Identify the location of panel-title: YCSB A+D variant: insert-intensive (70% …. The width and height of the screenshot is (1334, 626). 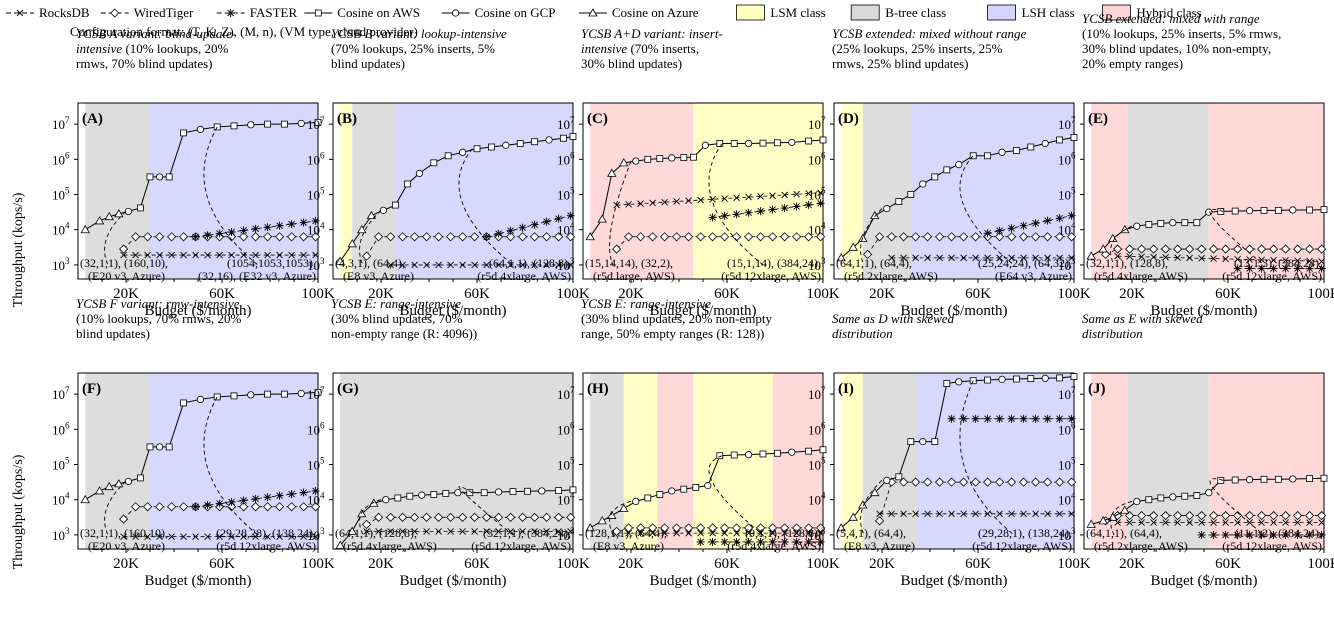
(652, 48).